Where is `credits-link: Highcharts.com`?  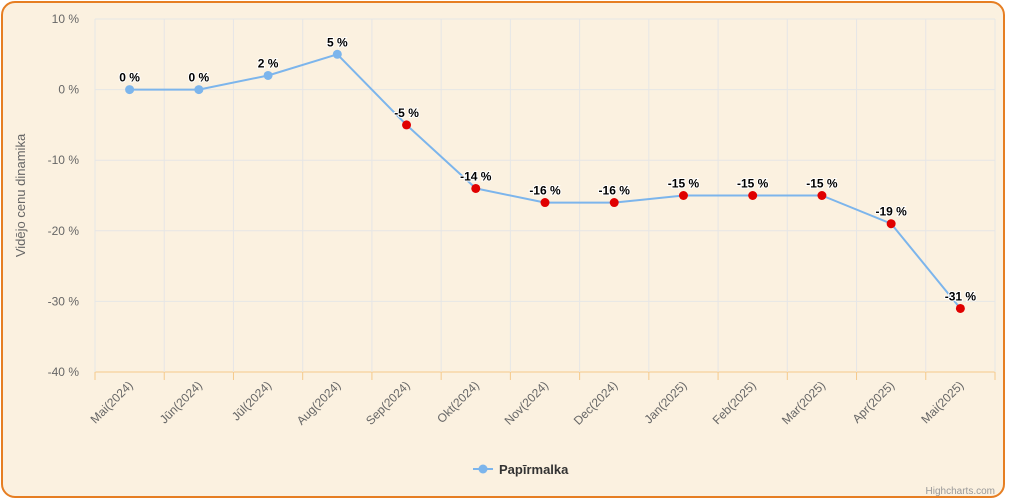 credits-link: Highcharts.com is located at coordinates (960, 491).